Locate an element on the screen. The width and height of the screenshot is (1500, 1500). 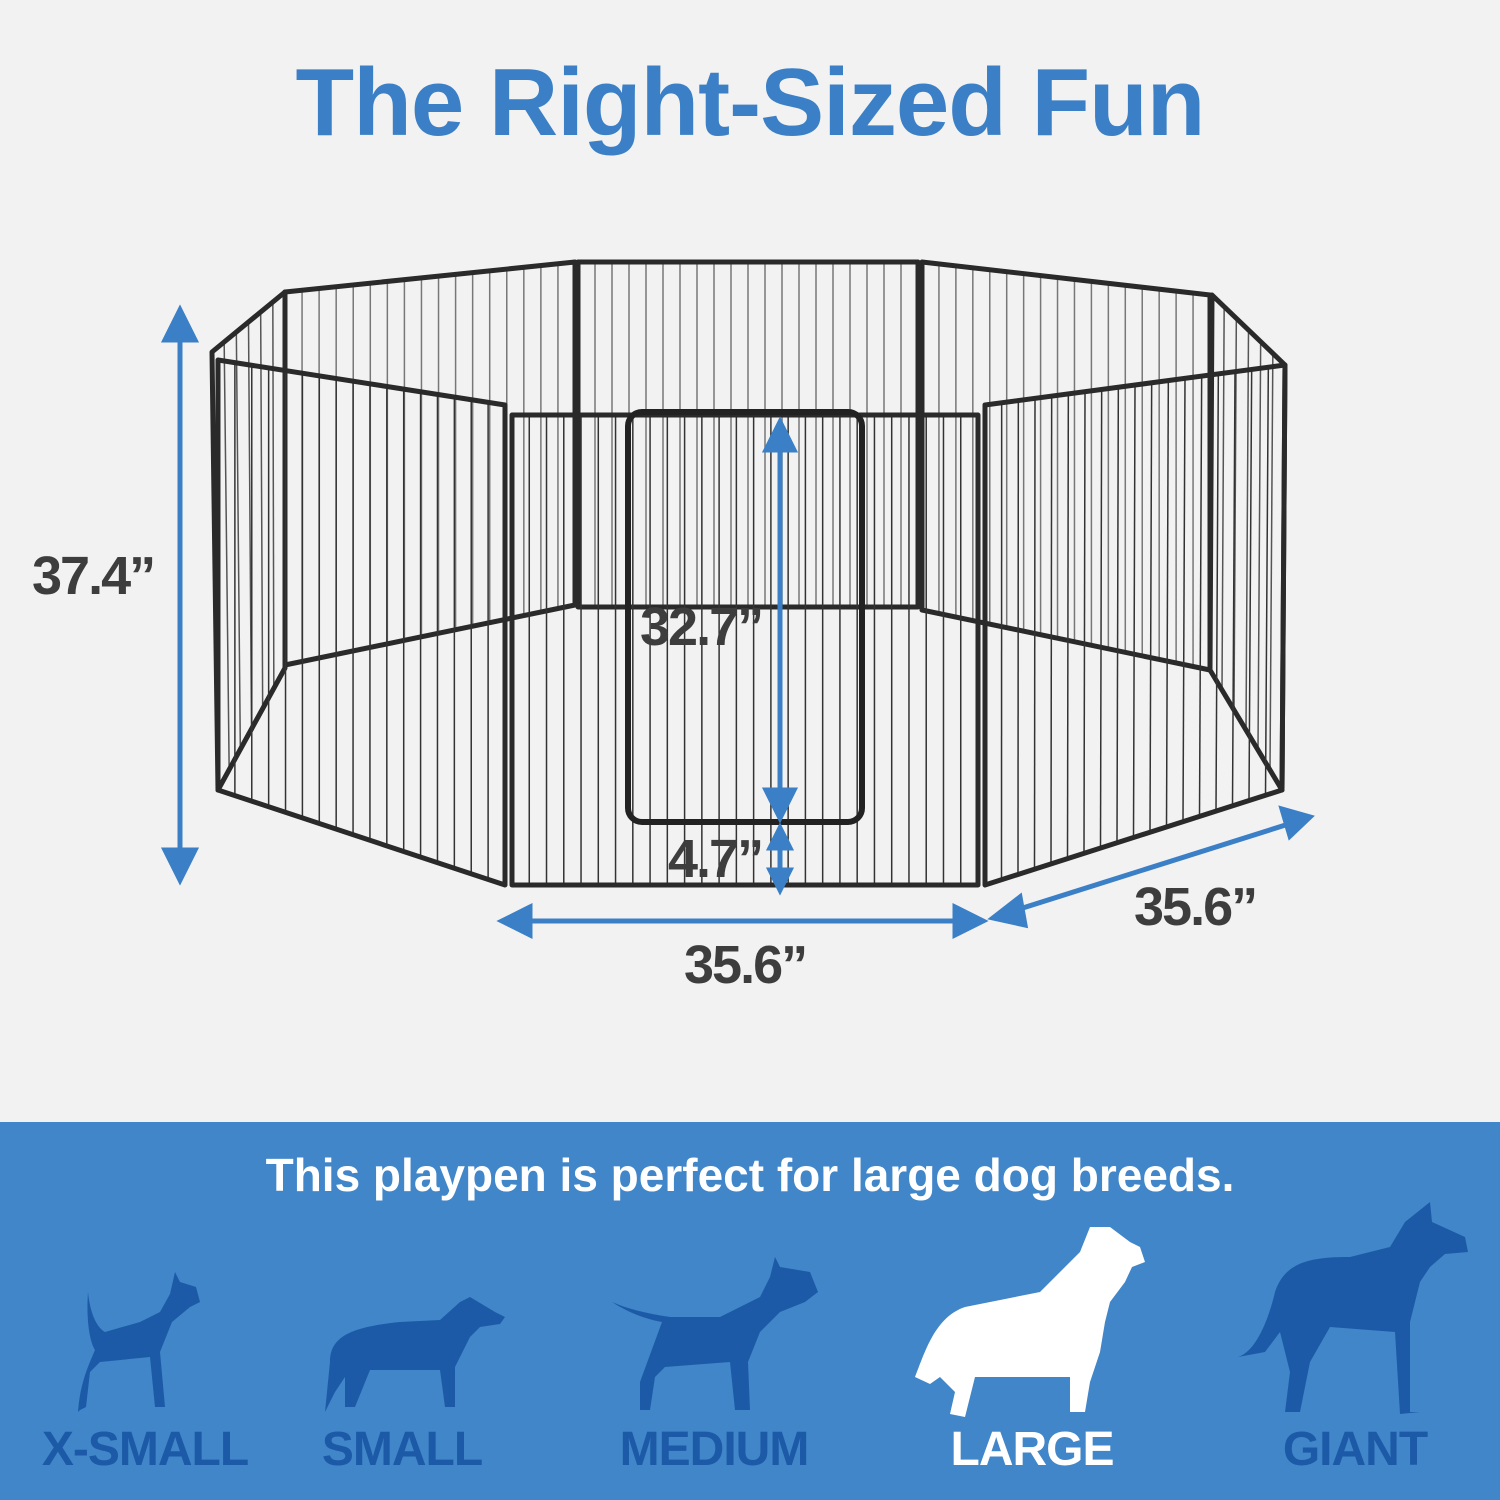
page-title: The Right-Sized Fun is located at coordinates (750, 102).